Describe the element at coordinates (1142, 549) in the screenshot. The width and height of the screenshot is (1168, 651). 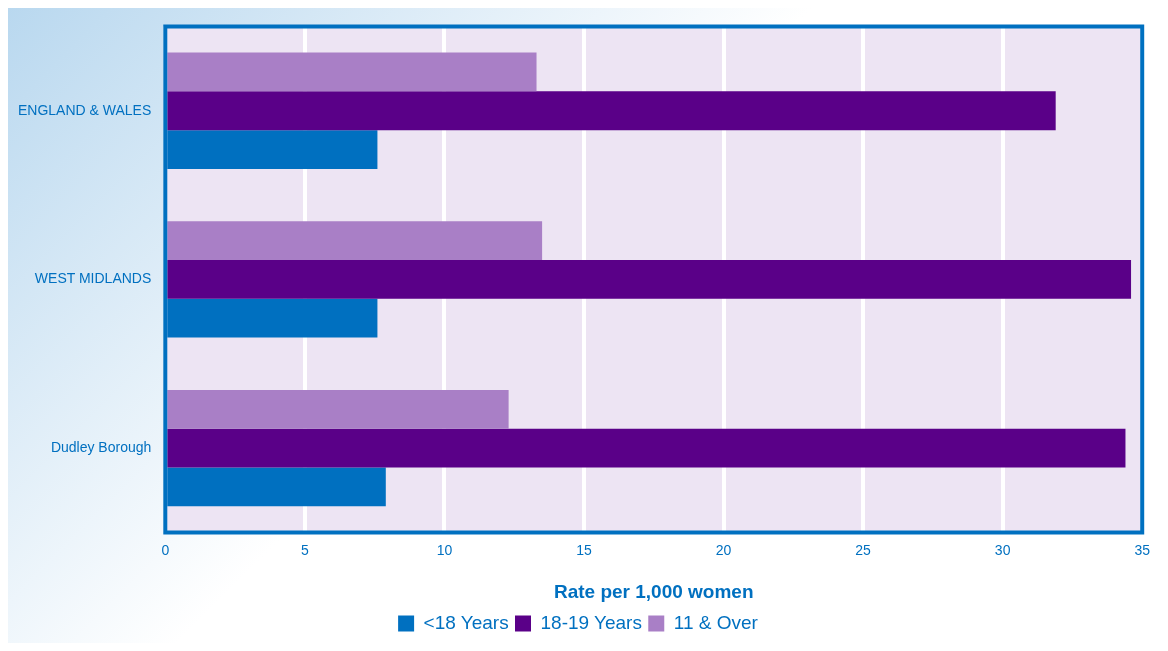
I see `x-tick-label: 35` at that location.